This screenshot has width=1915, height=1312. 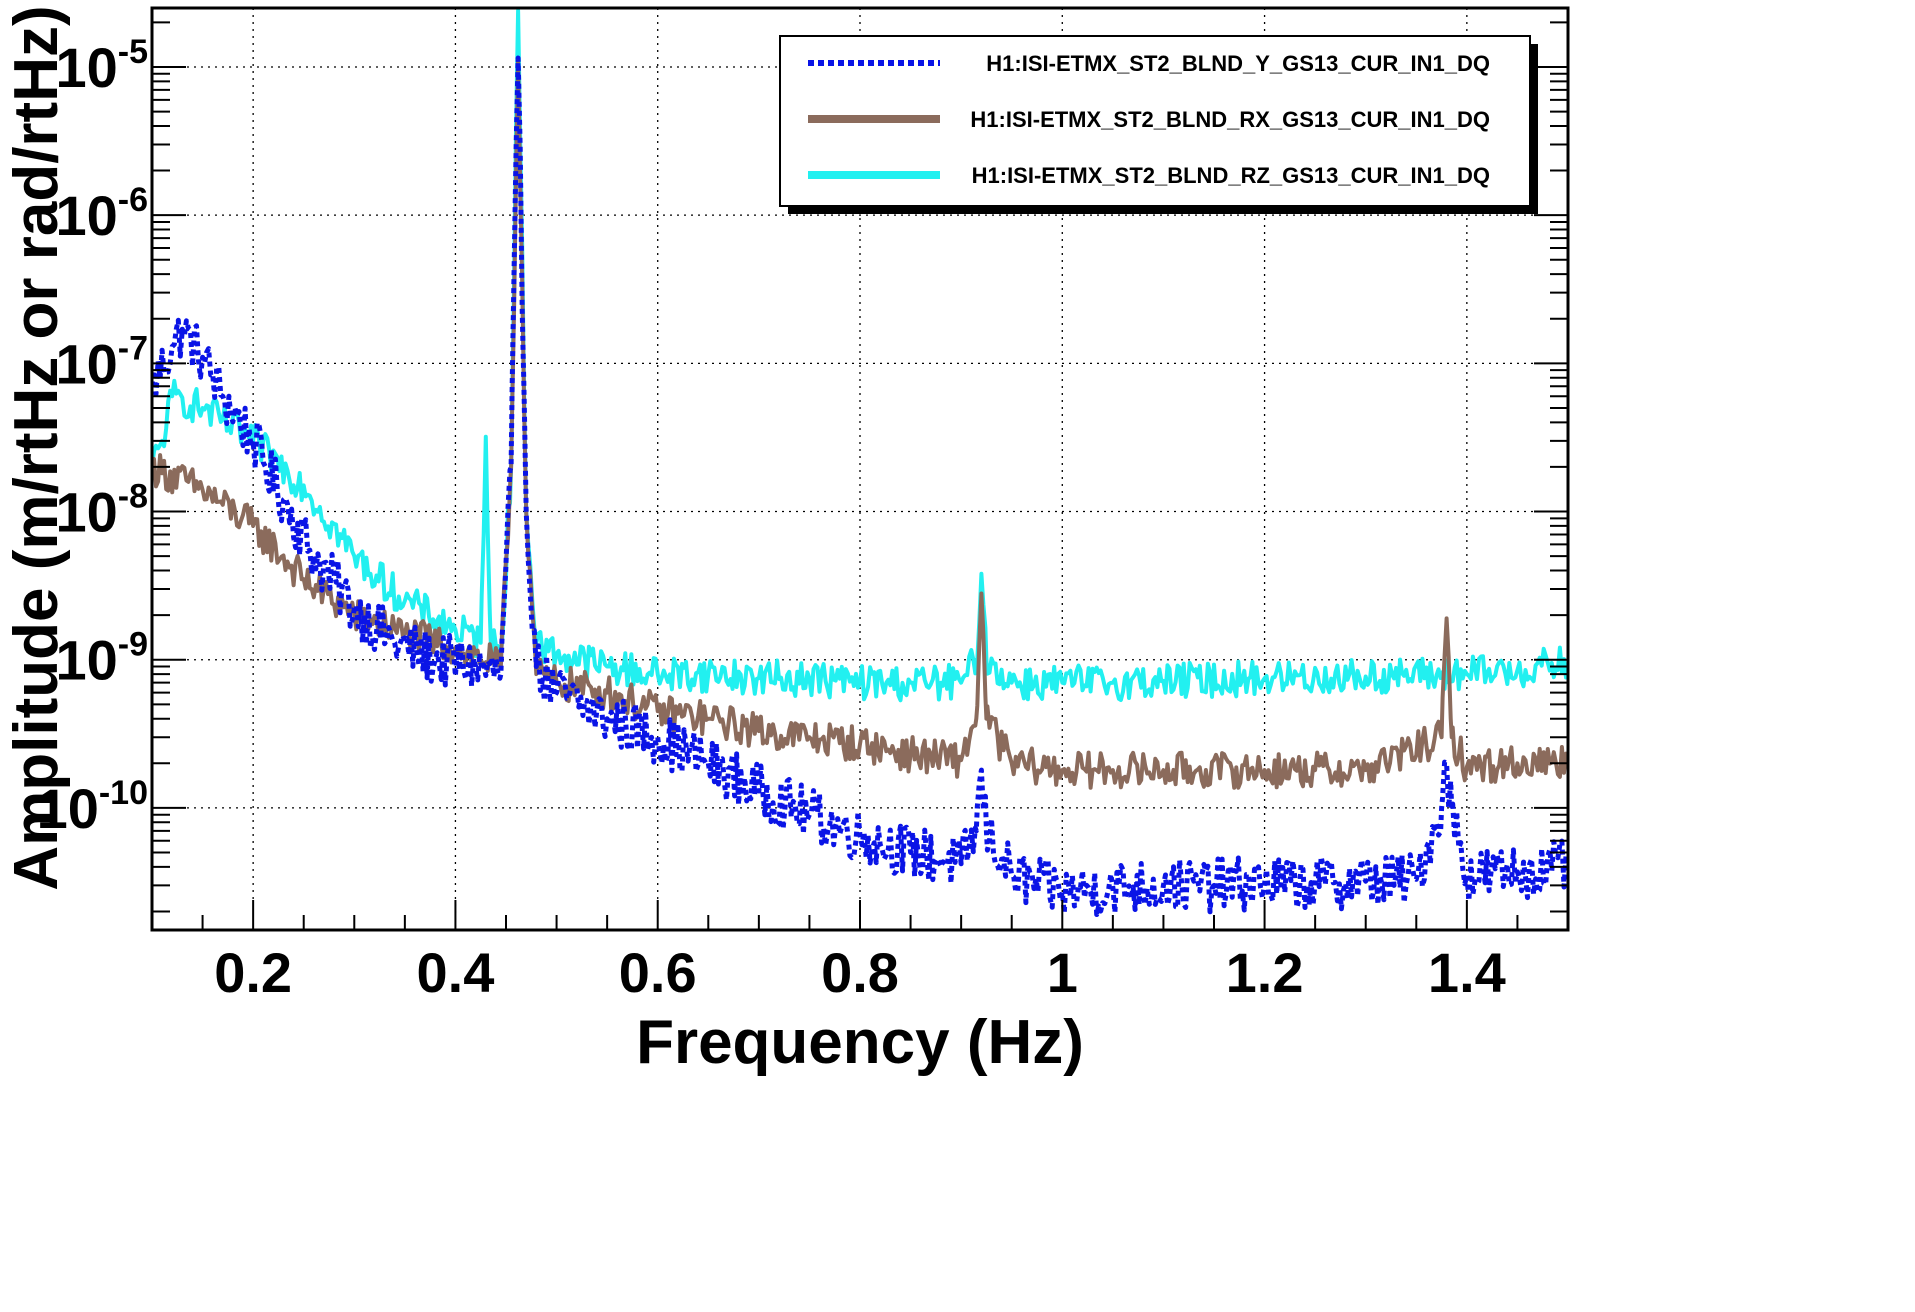 What do you see at coordinates (1238, 63) in the screenshot?
I see `legend-label-1: H1:ISI-ETMX_ST2_BLND_Y_GS13_CUR_IN1_DQ` at bounding box center [1238, 63].